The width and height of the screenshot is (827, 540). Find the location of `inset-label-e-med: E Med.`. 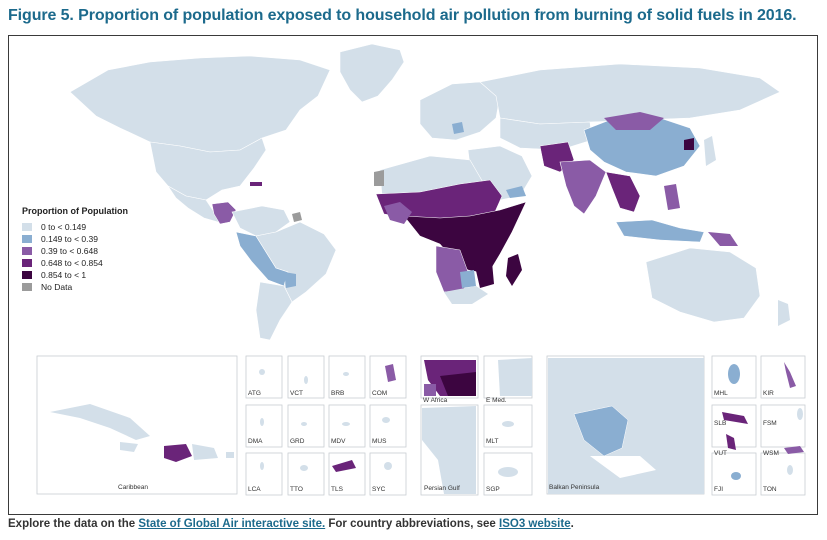

inset-label-e-med: E Med. is located at coordinates (496, 400).